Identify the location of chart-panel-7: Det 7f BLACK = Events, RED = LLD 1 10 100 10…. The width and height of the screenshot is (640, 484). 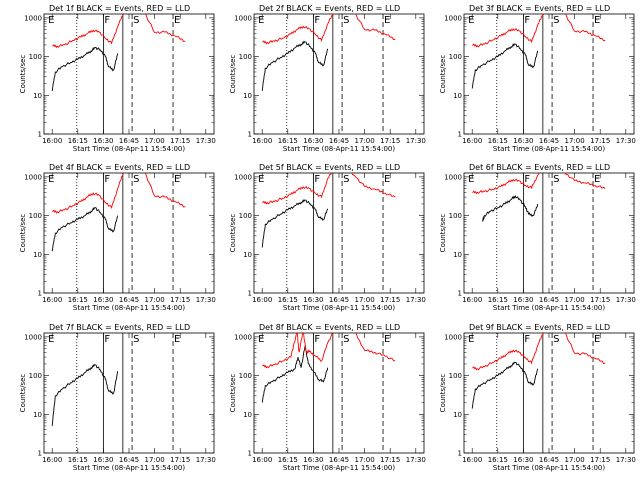
(117, 397).